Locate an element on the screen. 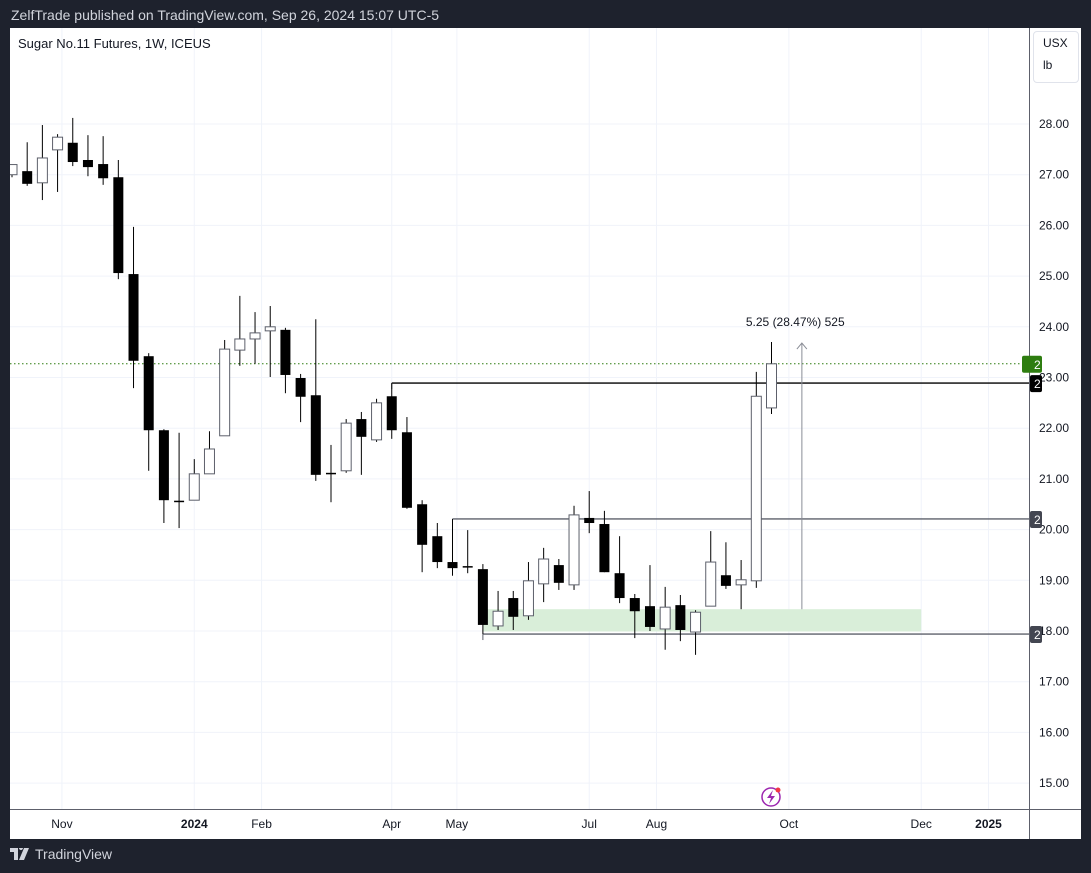 This screenshot has width=1091, height=873. price-tick-label: 24.00 is located at coordinates (1054, 327).